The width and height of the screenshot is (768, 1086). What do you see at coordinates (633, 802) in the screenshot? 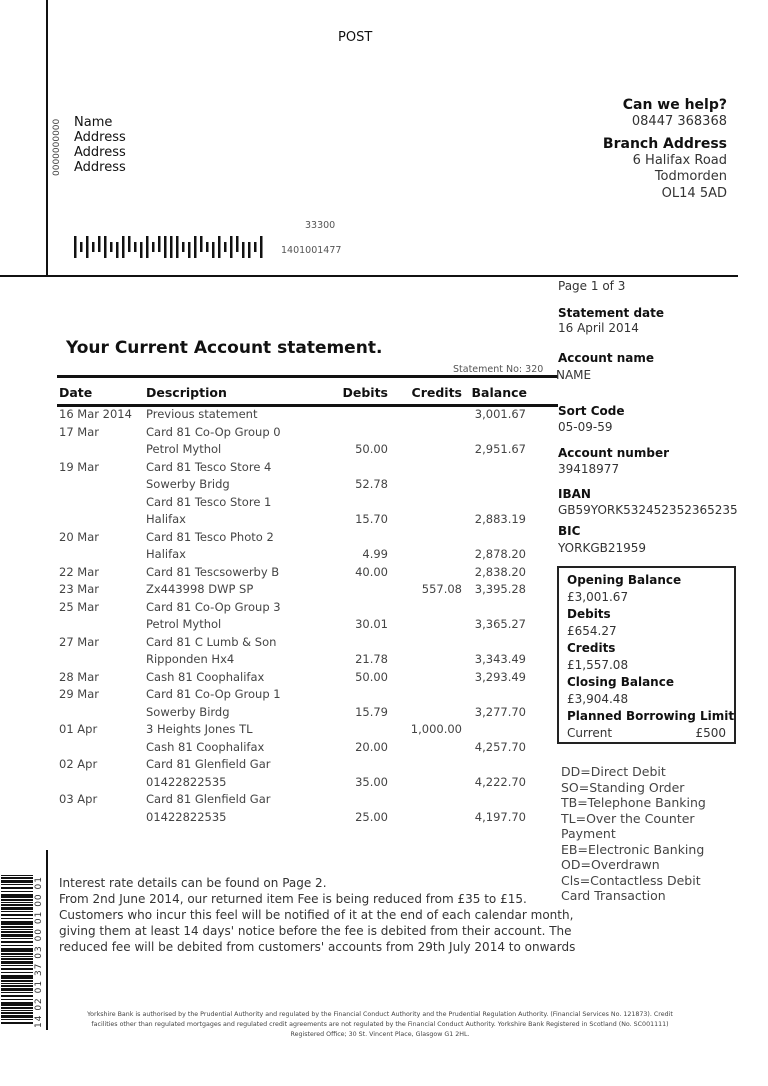
I see `legend-item: TB=Telephone Banking` at bounding box center [633, 802].